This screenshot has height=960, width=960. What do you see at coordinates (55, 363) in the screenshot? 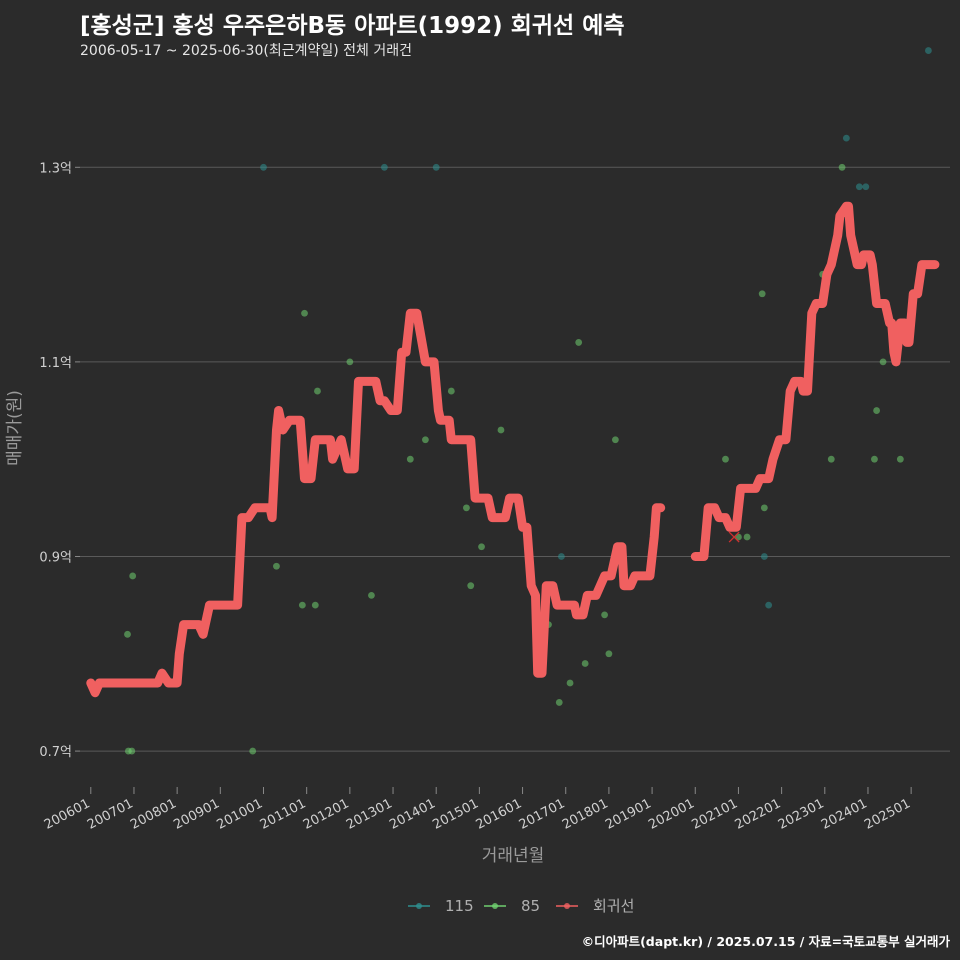
I see `y-tick-label: 1.1억` at bounding box center [55, 363].